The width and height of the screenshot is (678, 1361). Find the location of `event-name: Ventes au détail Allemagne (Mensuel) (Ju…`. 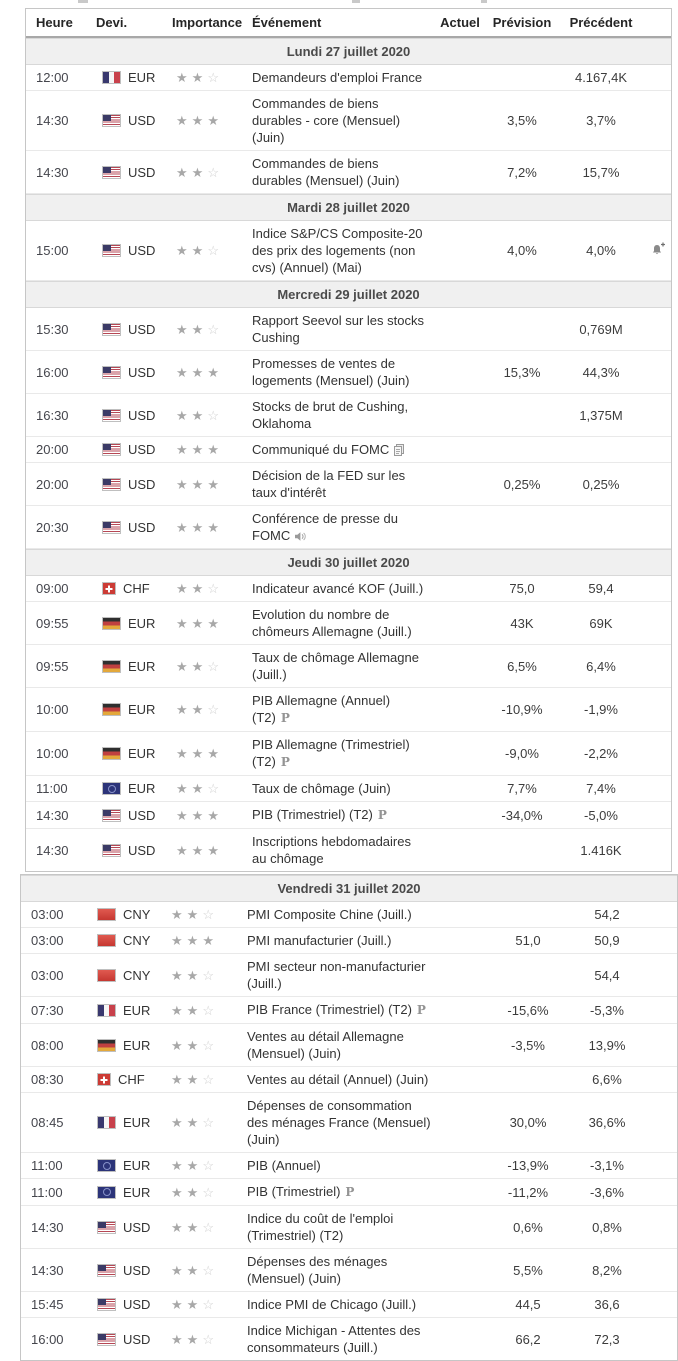

event-name: Ventes au détail Allemagne (Mensuel) (Ju… is located at coordinates (342, 1045).